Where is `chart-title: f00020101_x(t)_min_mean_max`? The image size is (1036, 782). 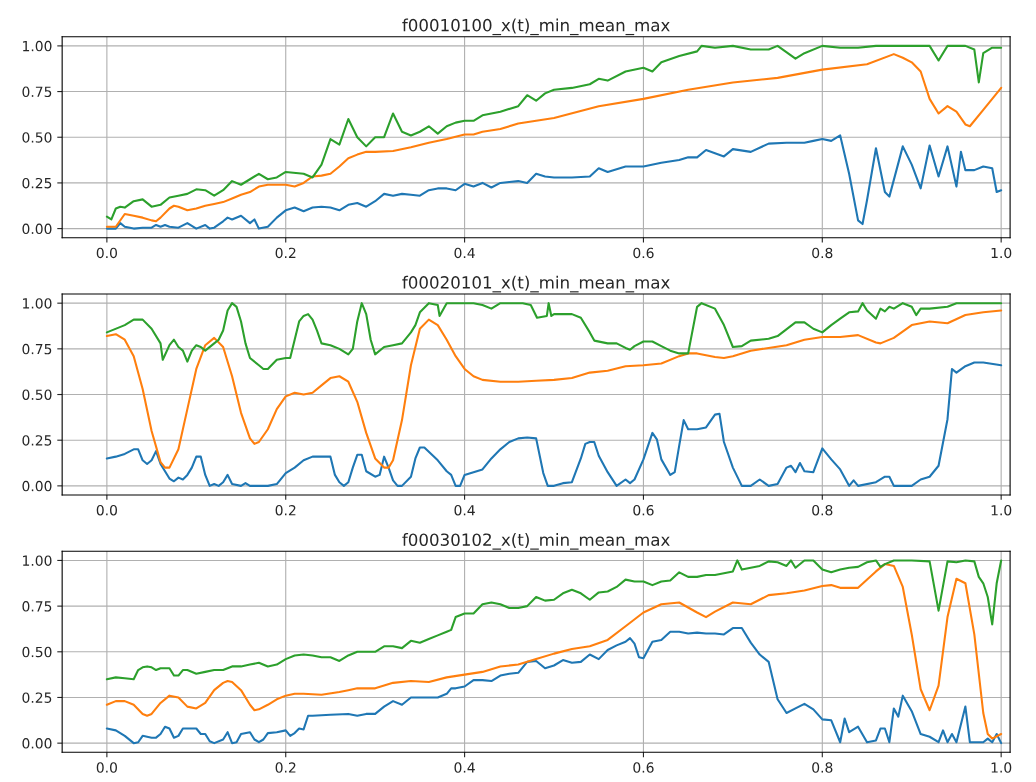 chart-title: f00020101_x(t)_min_mean_max is located at coordinates (536, 284).